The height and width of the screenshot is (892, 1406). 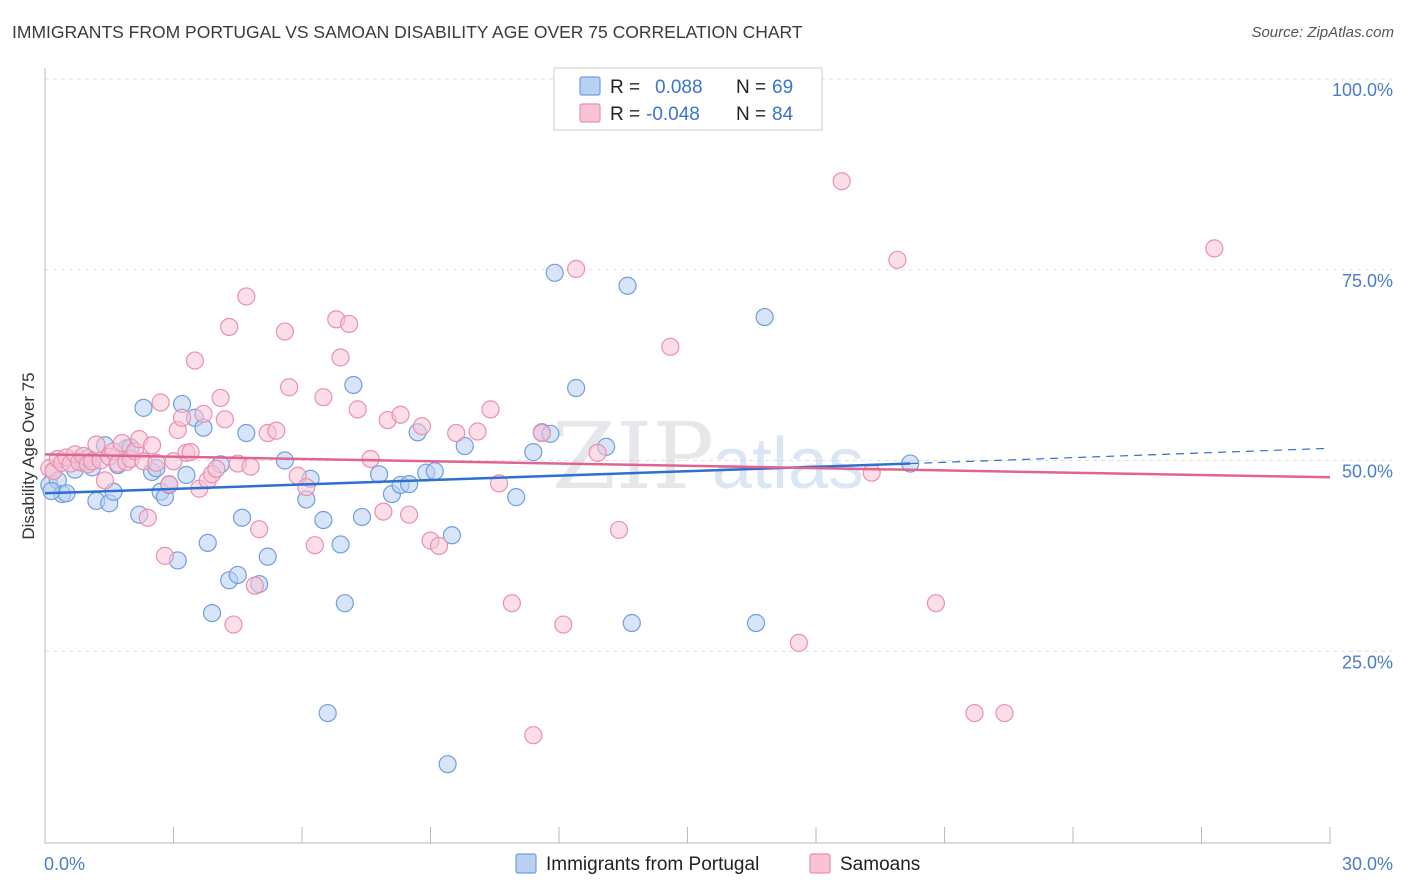 I want to click on legend-swatch-pink, so click(x=590, y=113).